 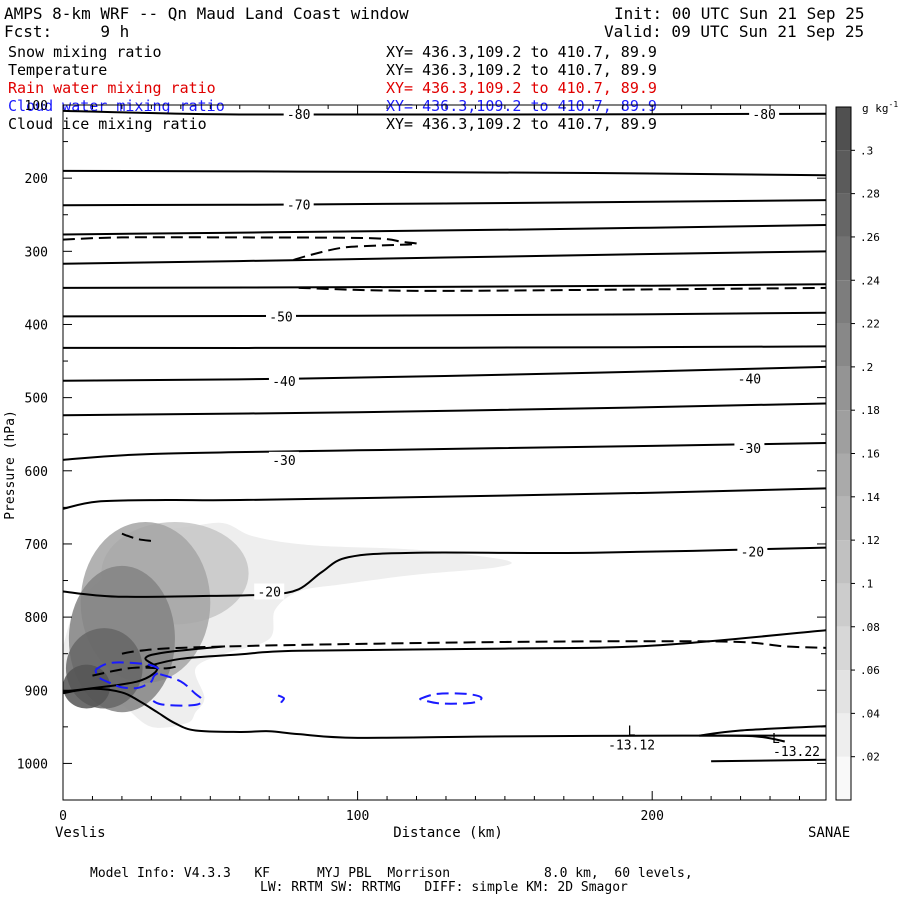 I want to click on colorbar-units: g kg-1, so click(x=880, y=107).